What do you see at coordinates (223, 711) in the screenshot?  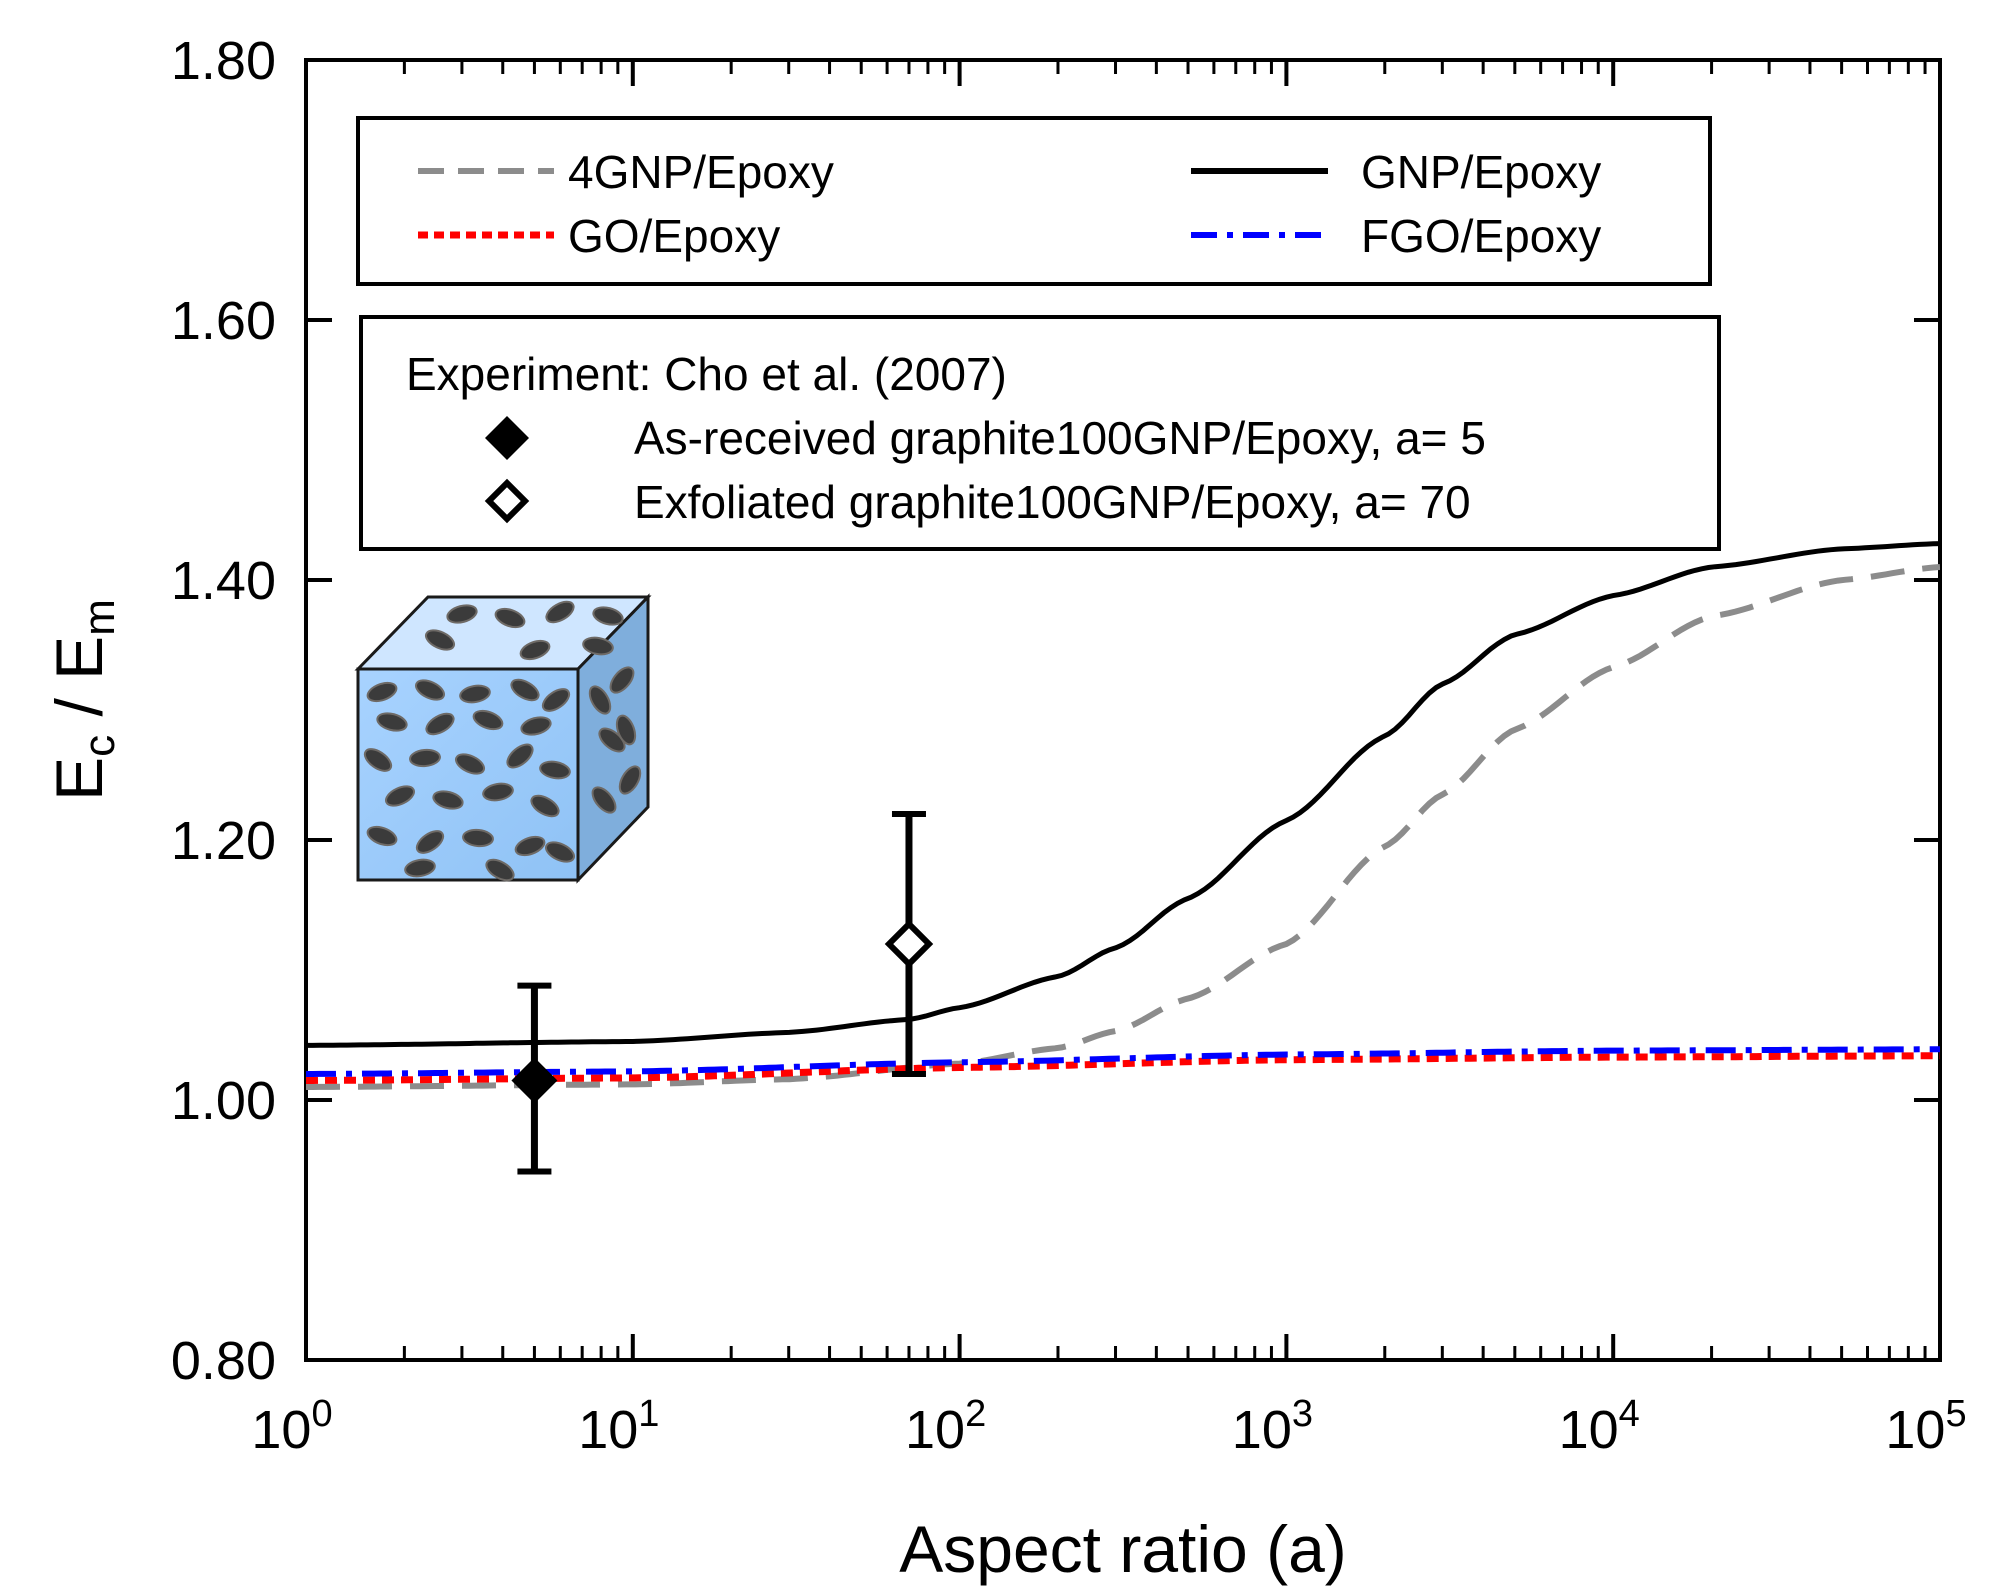 I see `y-tick-labels: 0.80 1.00 1.20 1.40 1.60 1.80` at bounding box center [223, 711].